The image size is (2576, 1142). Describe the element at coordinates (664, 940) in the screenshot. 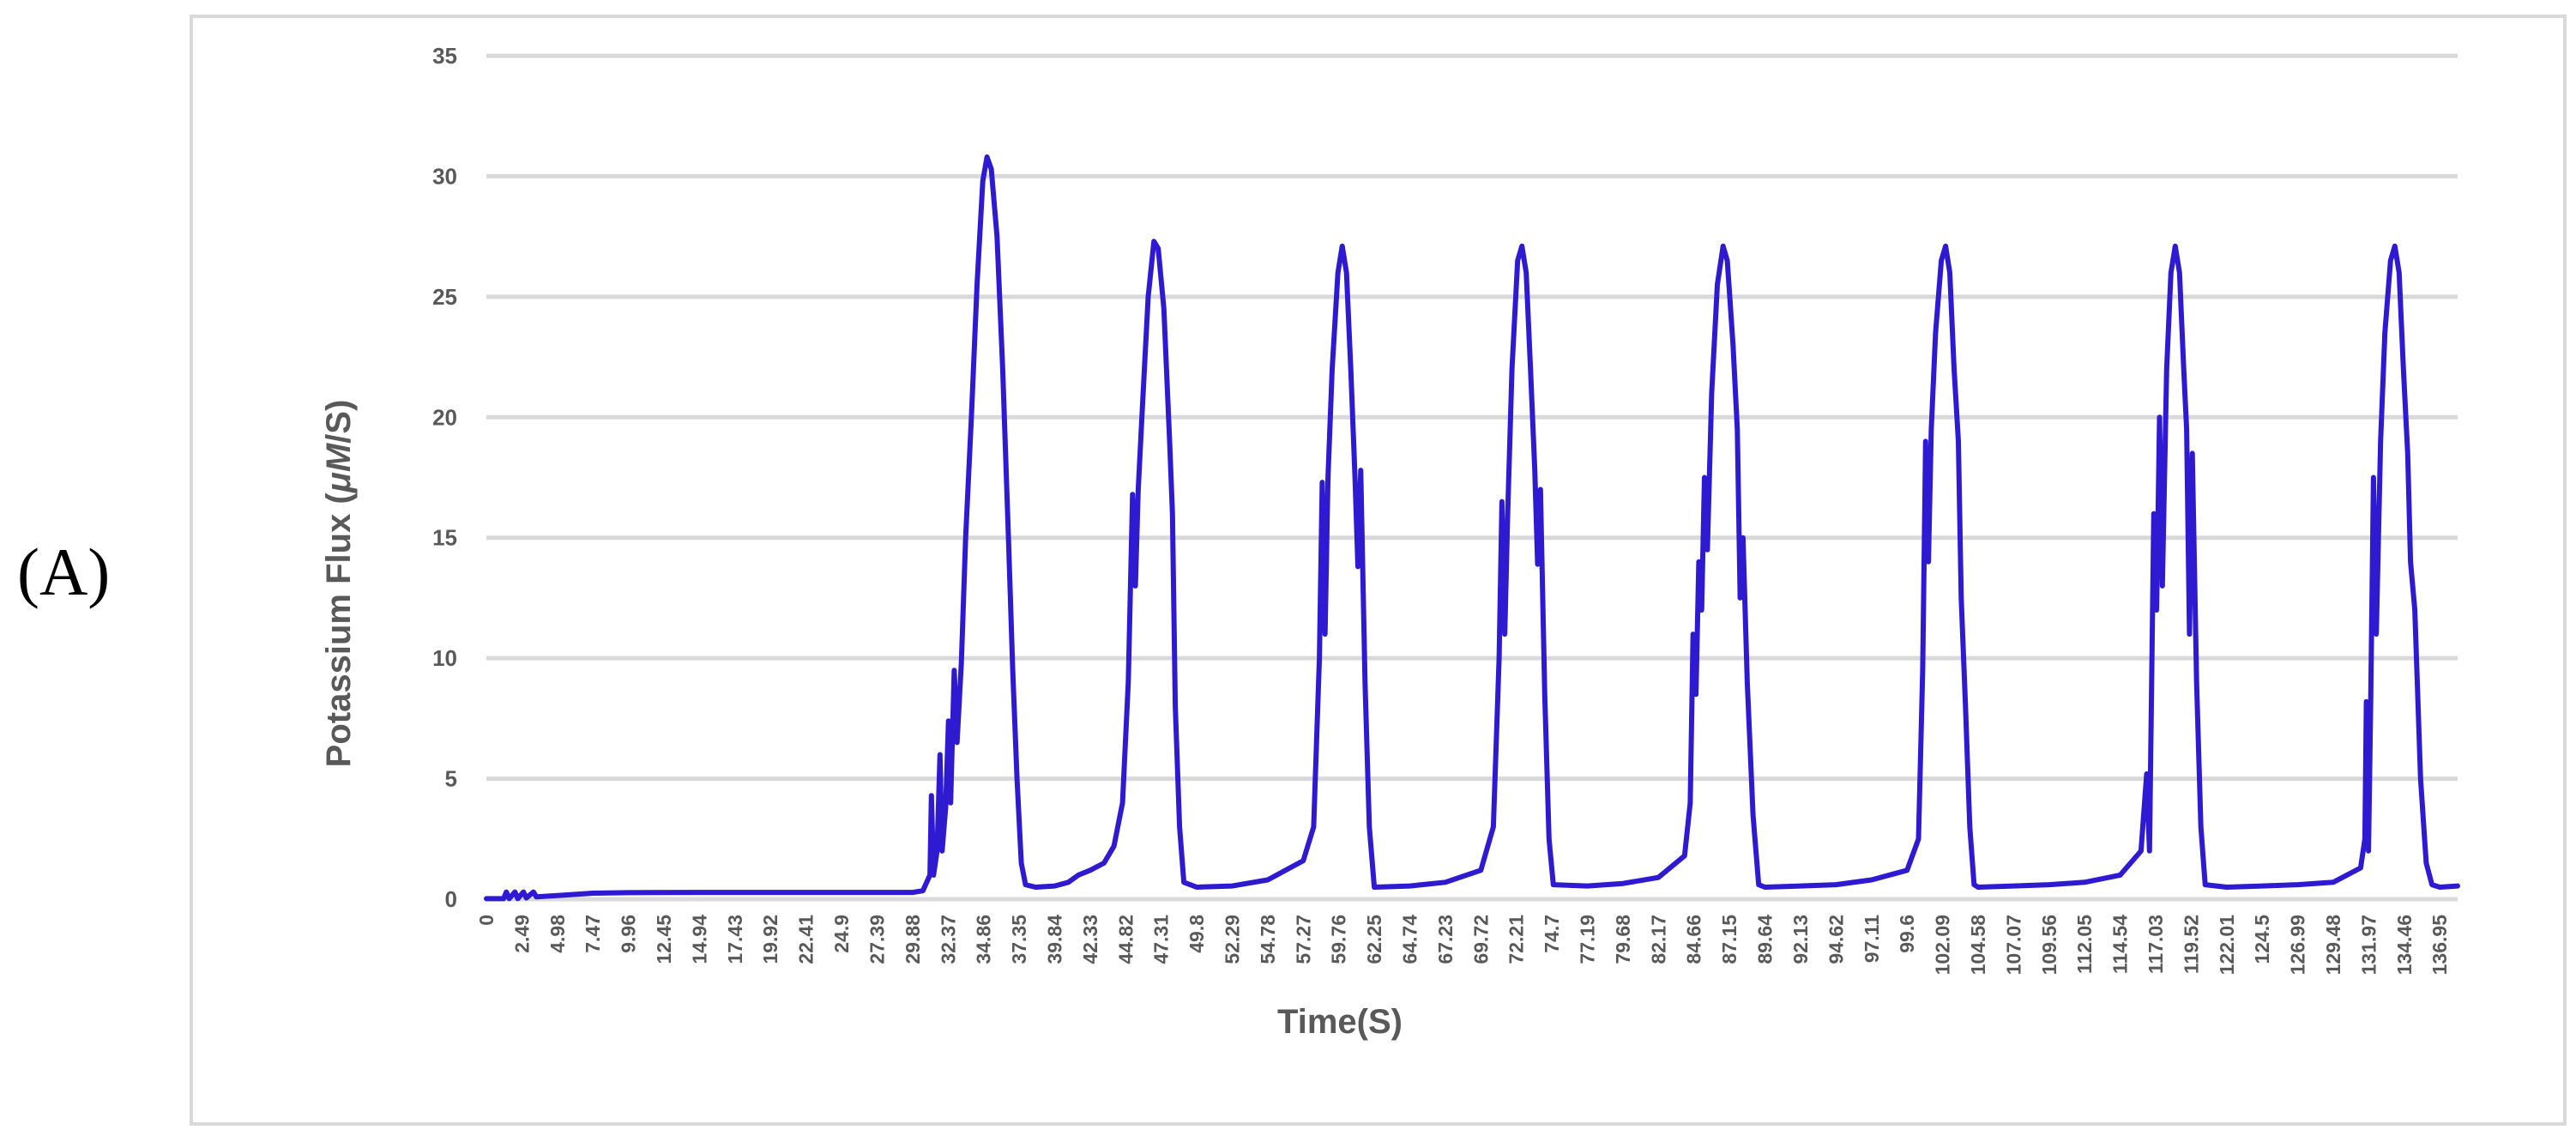

I see `x-tick-label: 12.45` at that location.